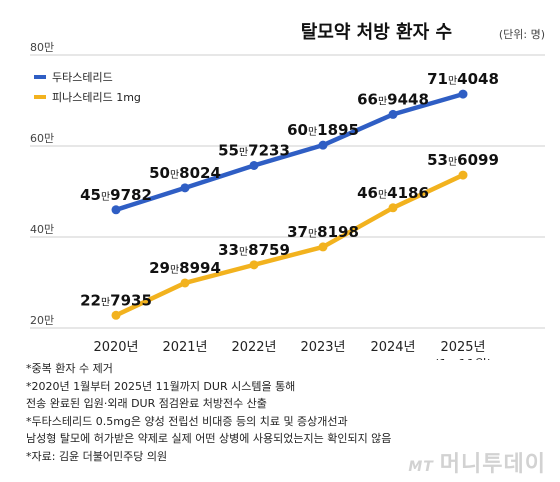 This screenshot has width=560, height=482. Describe the element at coordinates (253, 347) in the screenshot. I see `x-tick-label: 2022년` at that location.